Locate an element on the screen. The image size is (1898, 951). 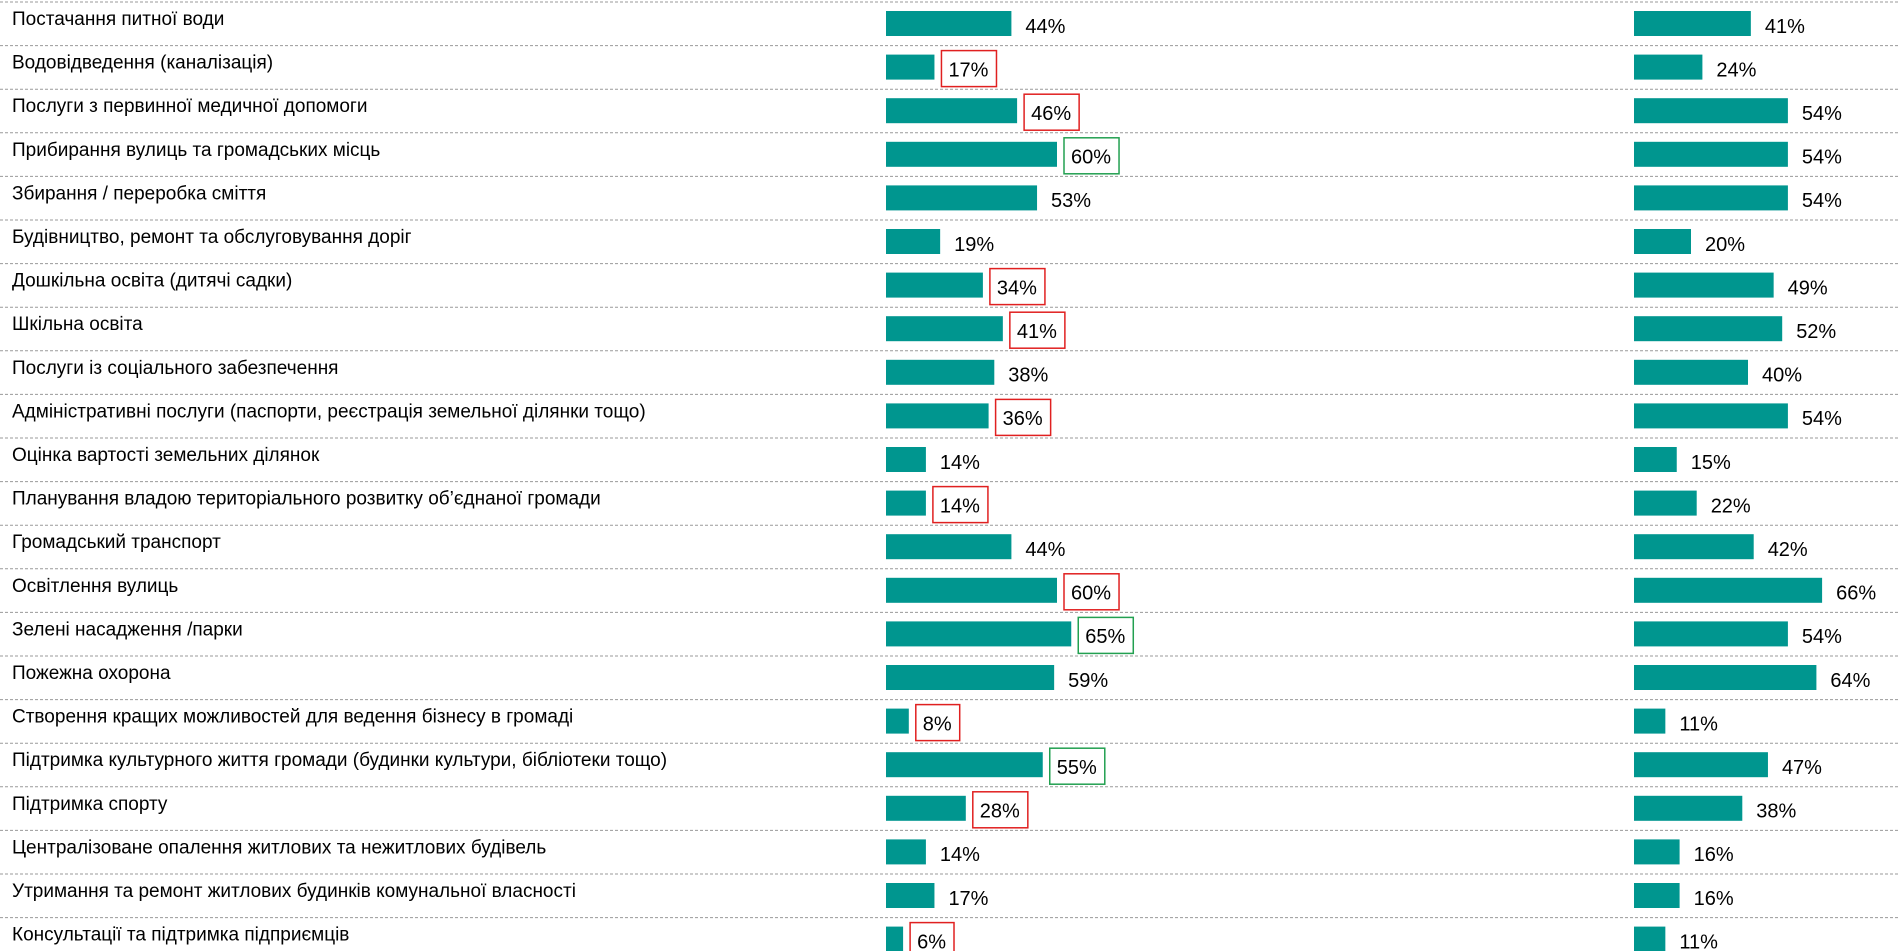
value-label: 59% is located at coordinates (1088, 681).